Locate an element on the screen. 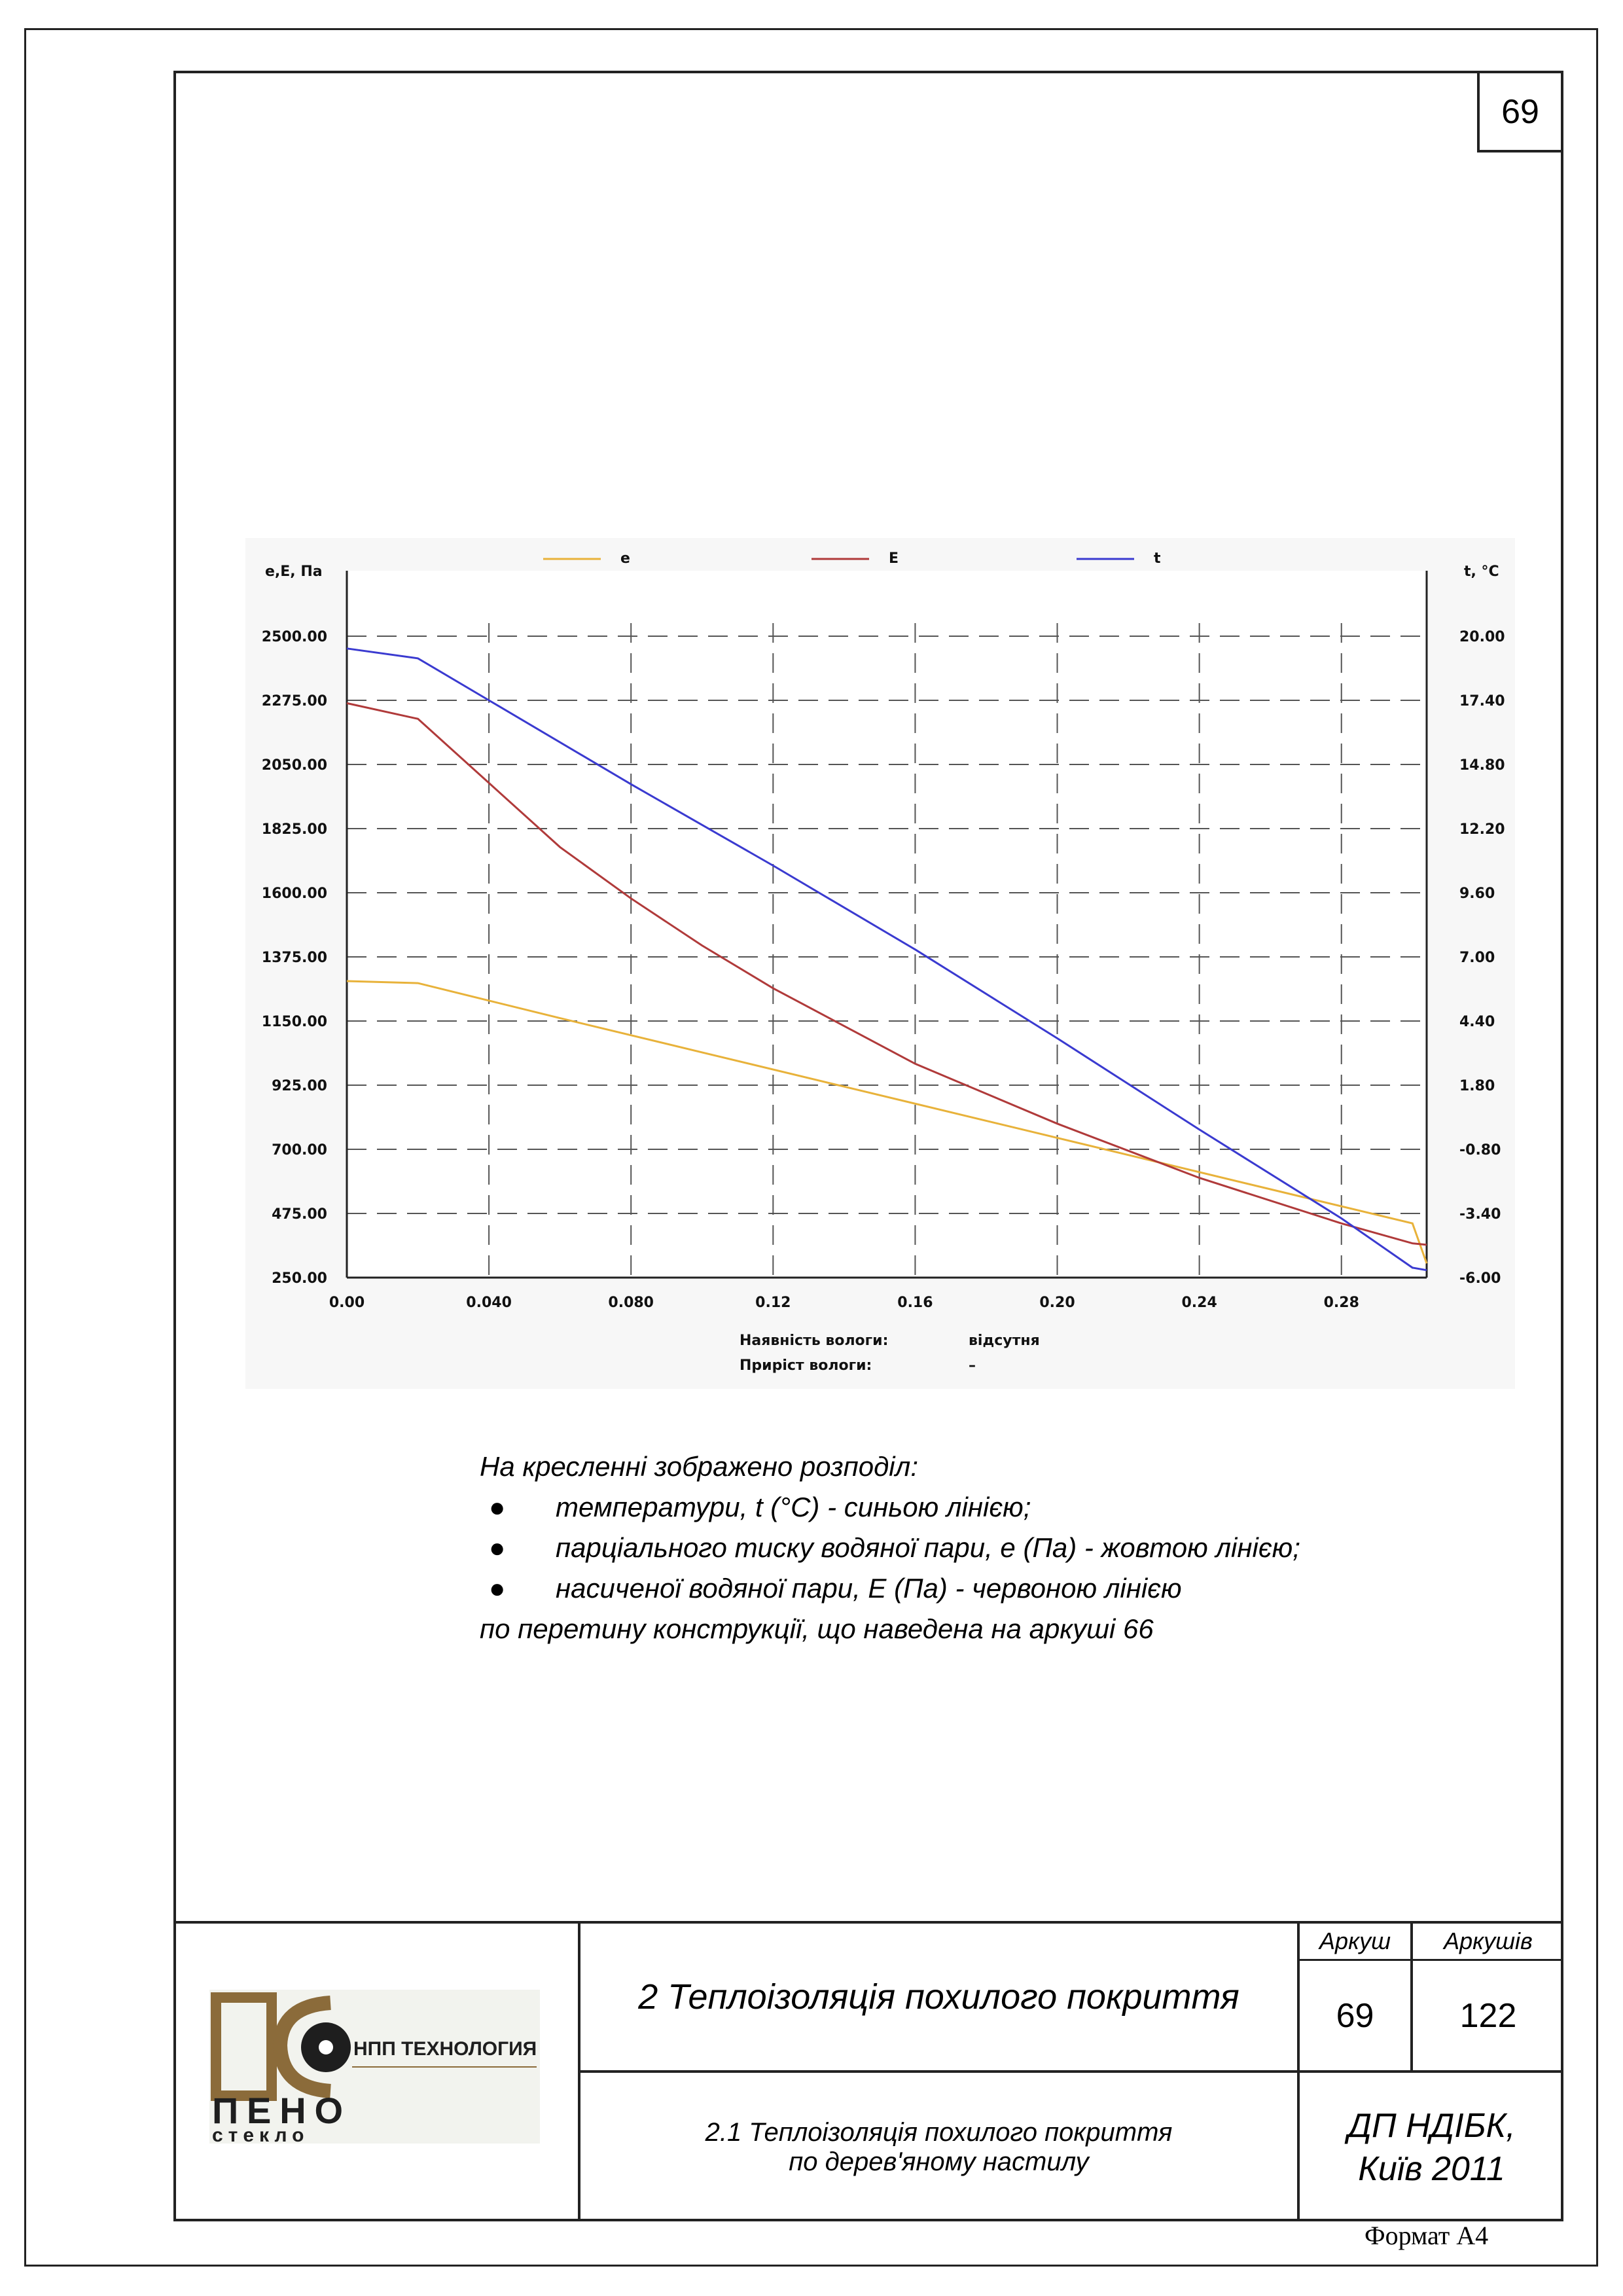 The height and width of the screenshot is (2296, 1623). y-right-axis-label: t, °C is located at coordinates (1482, 572).